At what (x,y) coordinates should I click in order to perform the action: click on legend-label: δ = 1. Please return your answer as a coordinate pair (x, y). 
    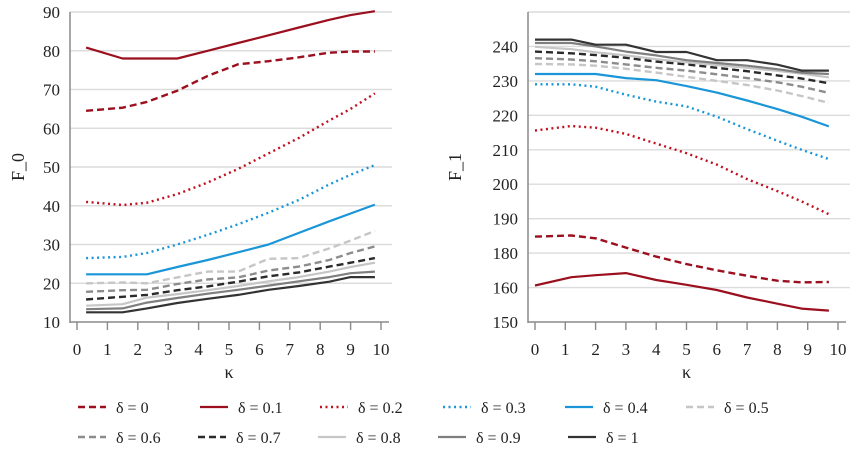
    Looking at the image, I should click on (622, 438).